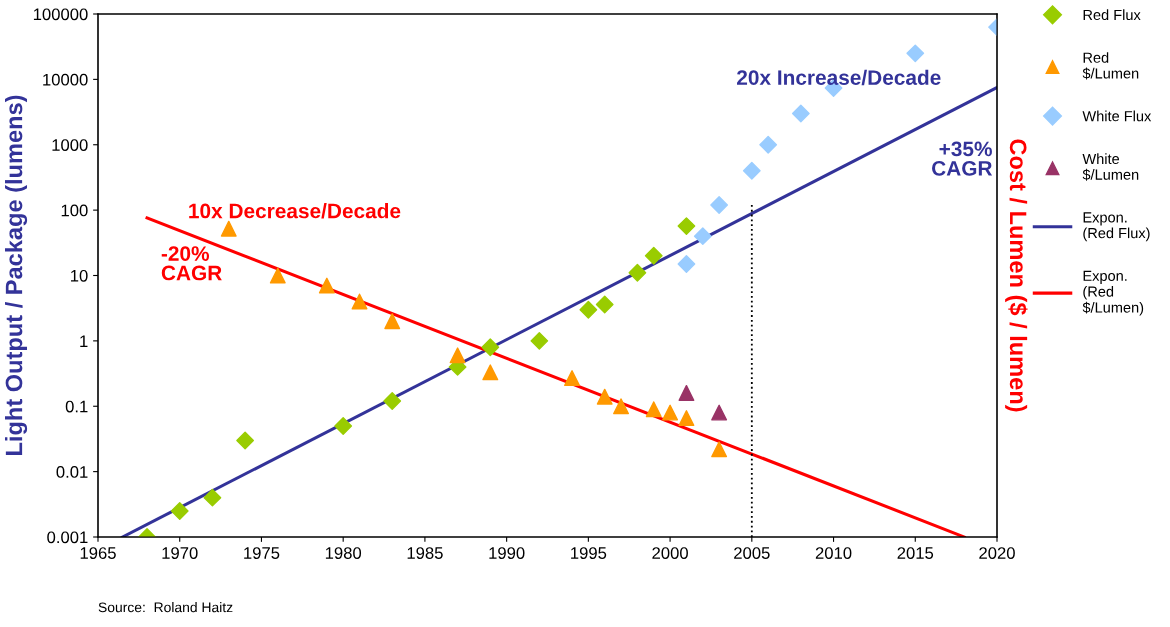 This screenshot has height=627, width=1170. I want to click on y-tick-label: 0.01, so click(72, 472).